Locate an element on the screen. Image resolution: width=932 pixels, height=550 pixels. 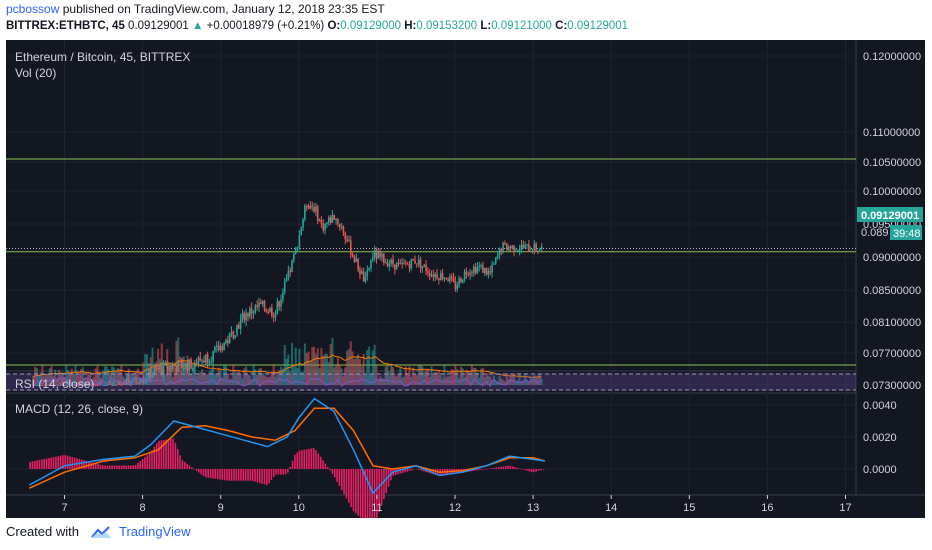
price-tick-label: 0.08100000 is located at coordinates (892, 323).